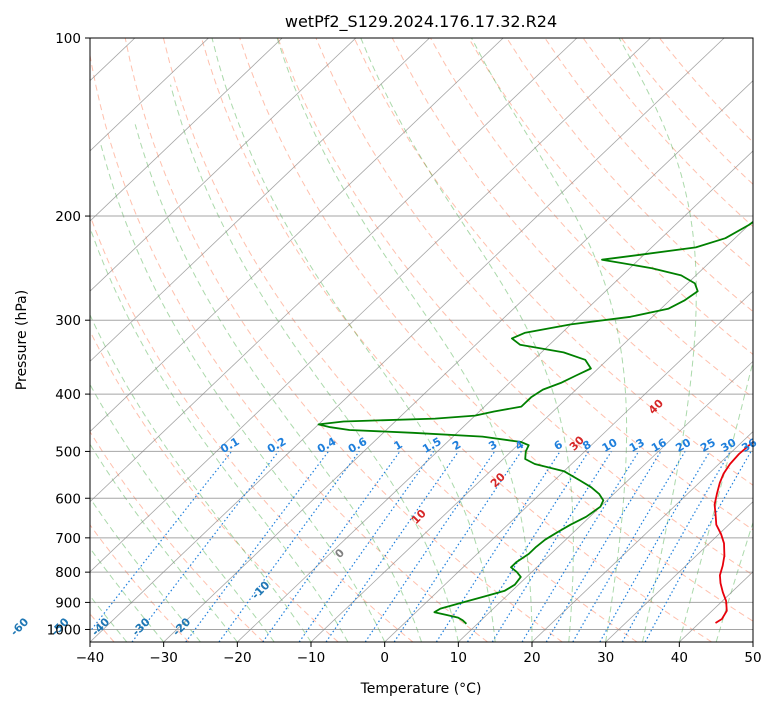  I want to click on mixing-ratio-label: 1, so click(398, 445).